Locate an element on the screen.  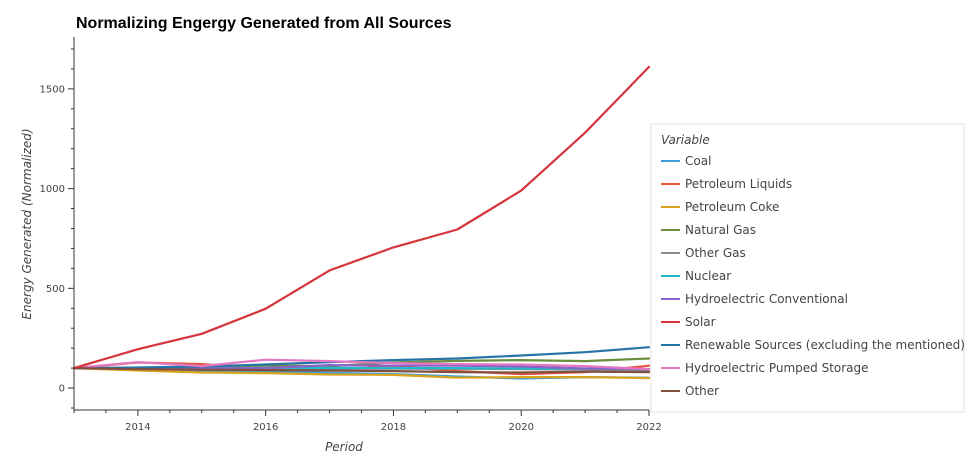
legend-label: Natural Gas is located at coordinates (720, 230).